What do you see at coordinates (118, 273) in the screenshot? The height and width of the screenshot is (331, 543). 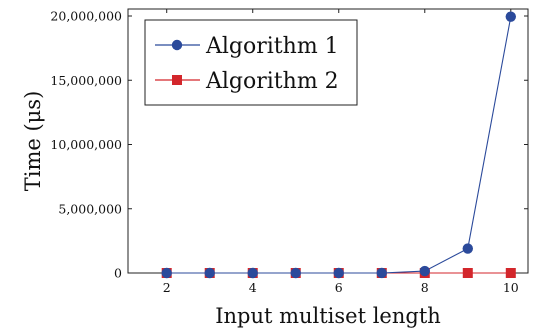 I see `y-tick-label: 0` at bounding box center [118, 273].